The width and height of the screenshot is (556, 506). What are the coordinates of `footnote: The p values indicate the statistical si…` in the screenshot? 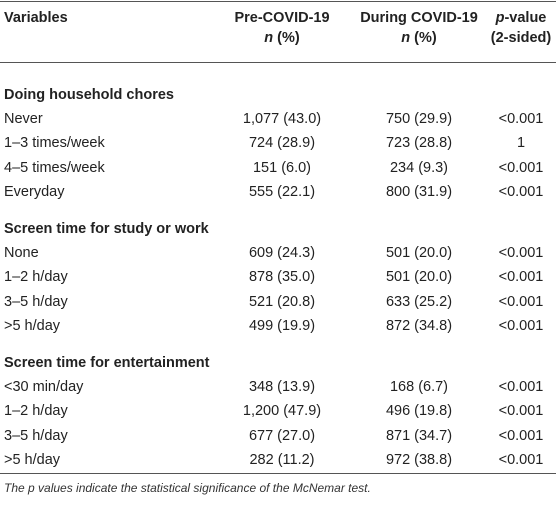 It's located at (187, 487).